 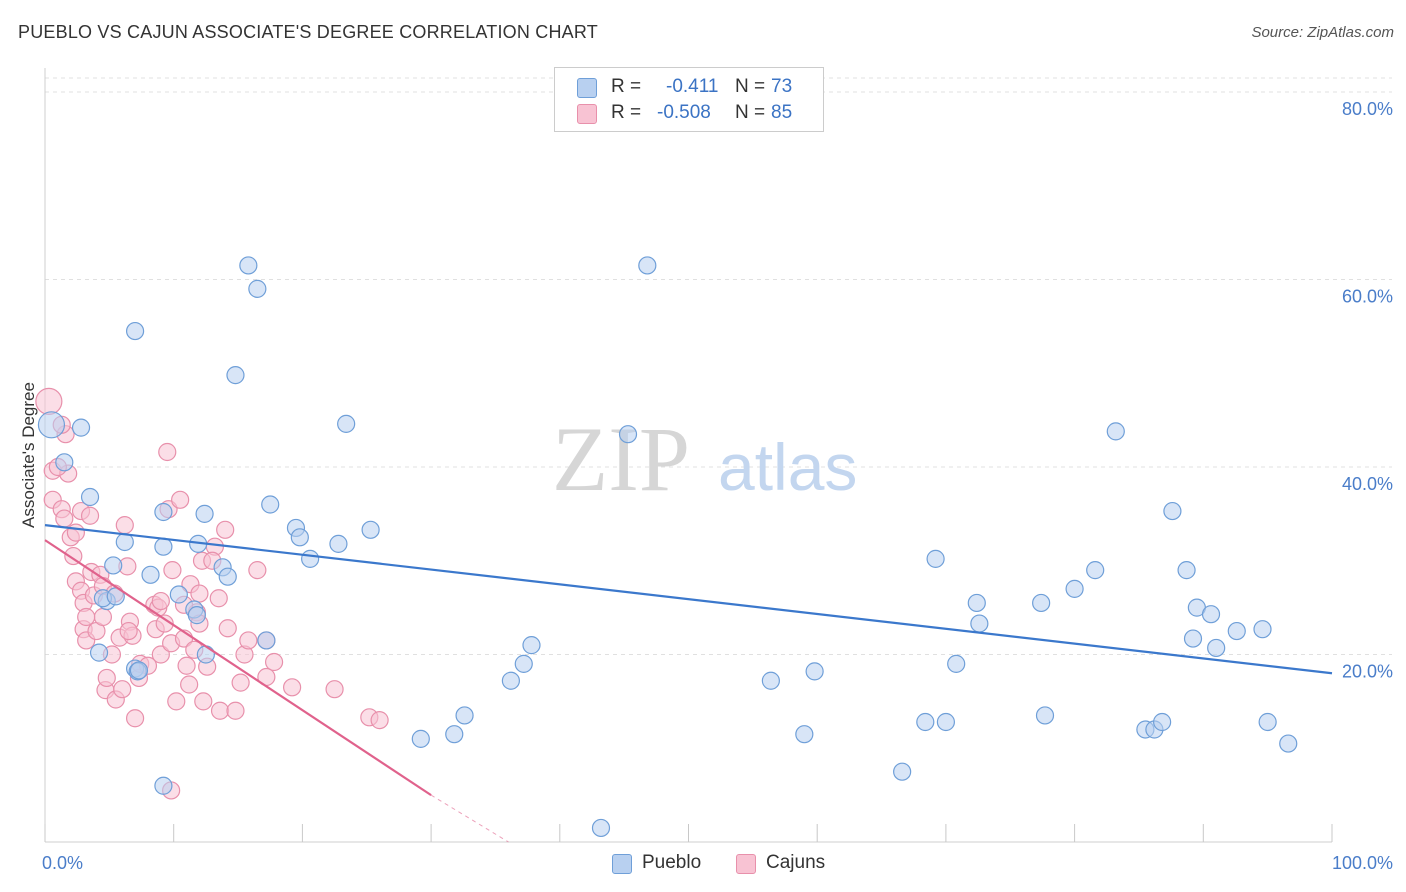 I want to click on legend-n-label: N =, so click(x=750, y=86).